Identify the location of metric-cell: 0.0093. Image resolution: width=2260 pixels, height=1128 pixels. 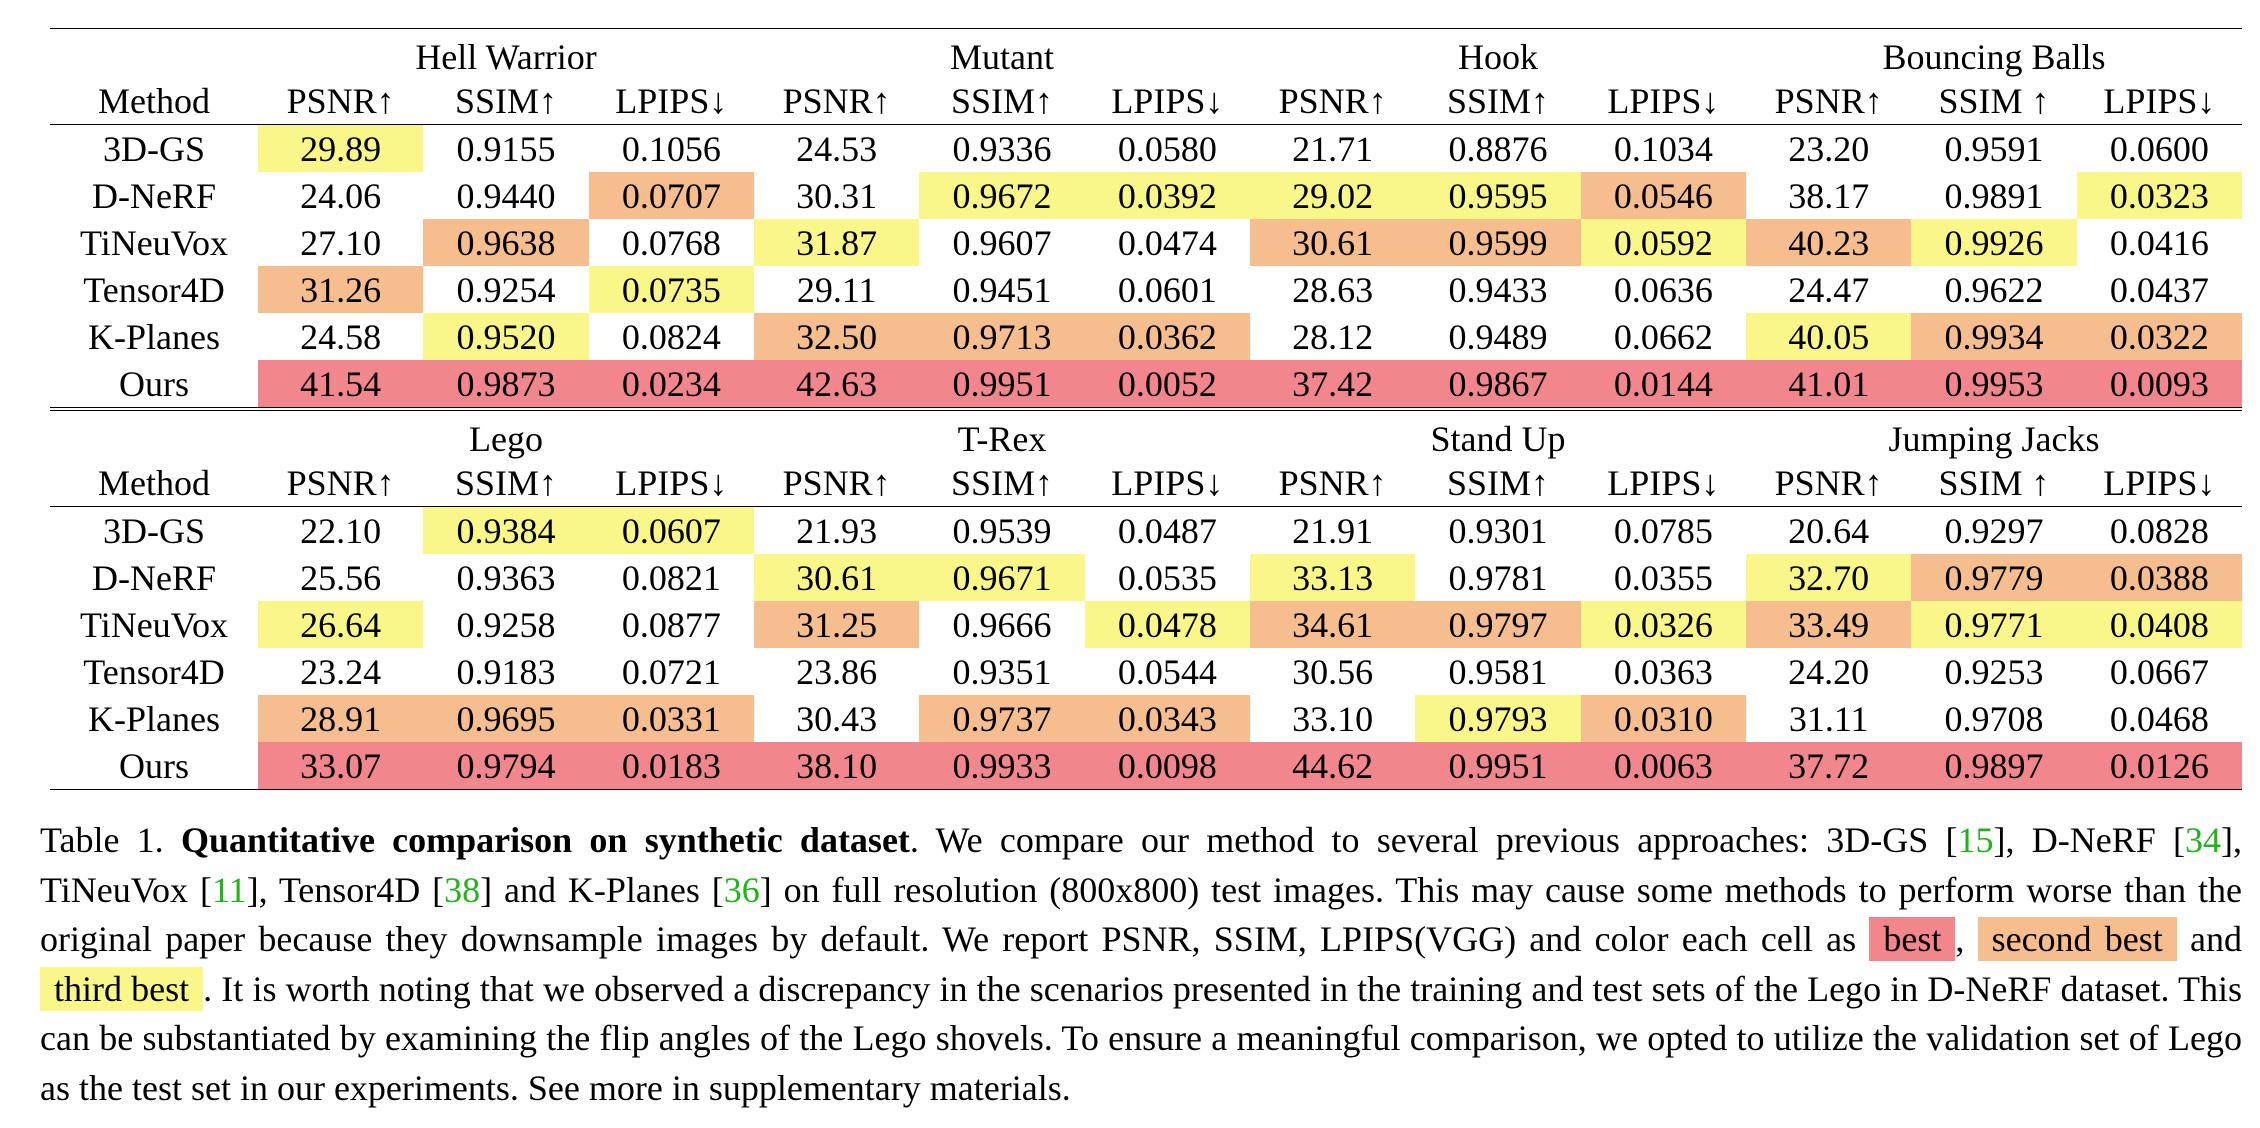
(2159, 384).